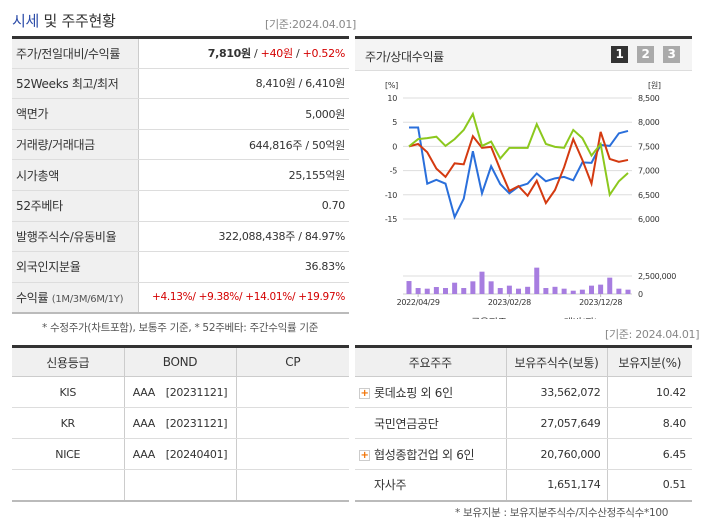 Image resolution: width=702 pixels, height=525 pixels. Describe the element at coordinates (649, 219) in the screenshot. I see `right-tick-label: 6,000` at that location.